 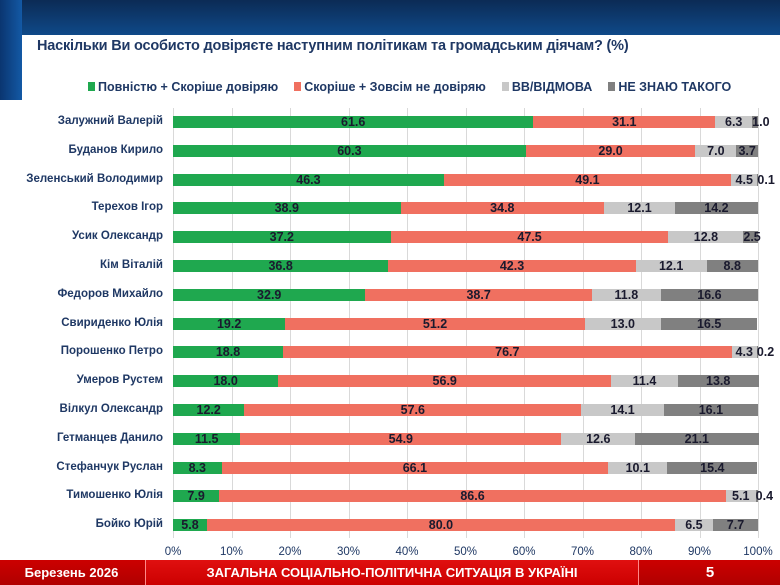 I want to click on category-label: Умеров Рустем, so click(x=119, y=380).